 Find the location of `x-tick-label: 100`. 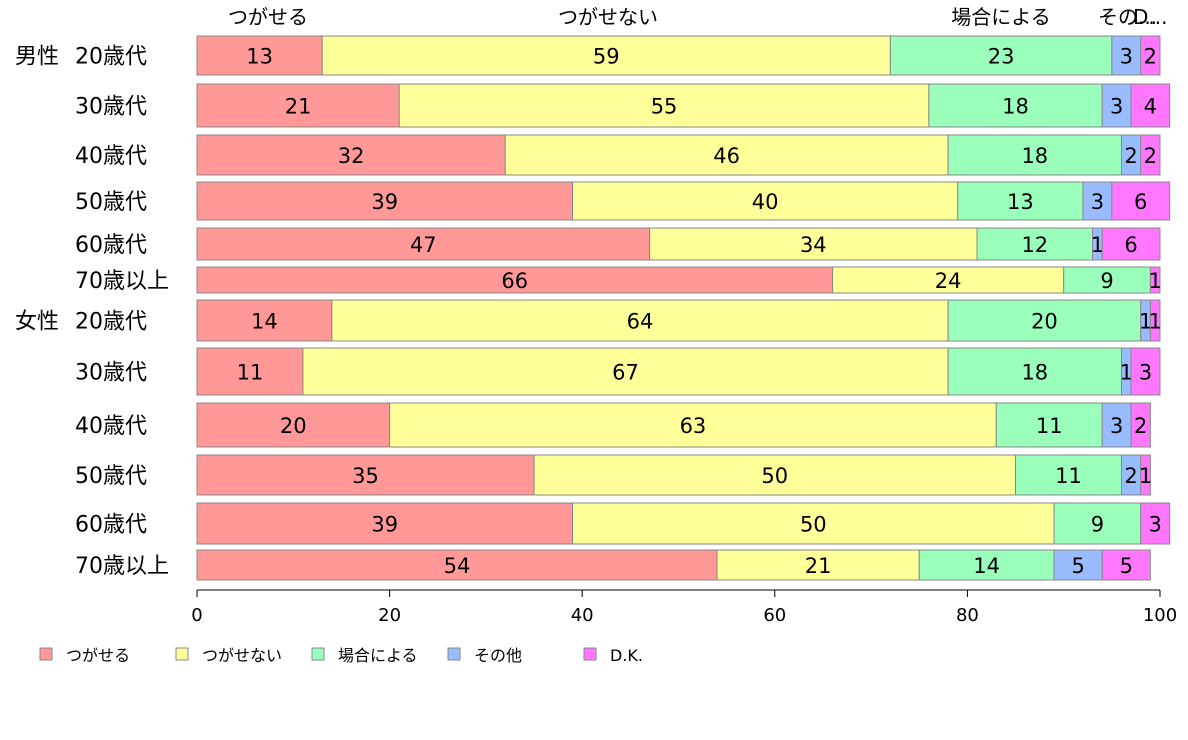

x-tick-label: 100 is located at coordinates (1160, 615).